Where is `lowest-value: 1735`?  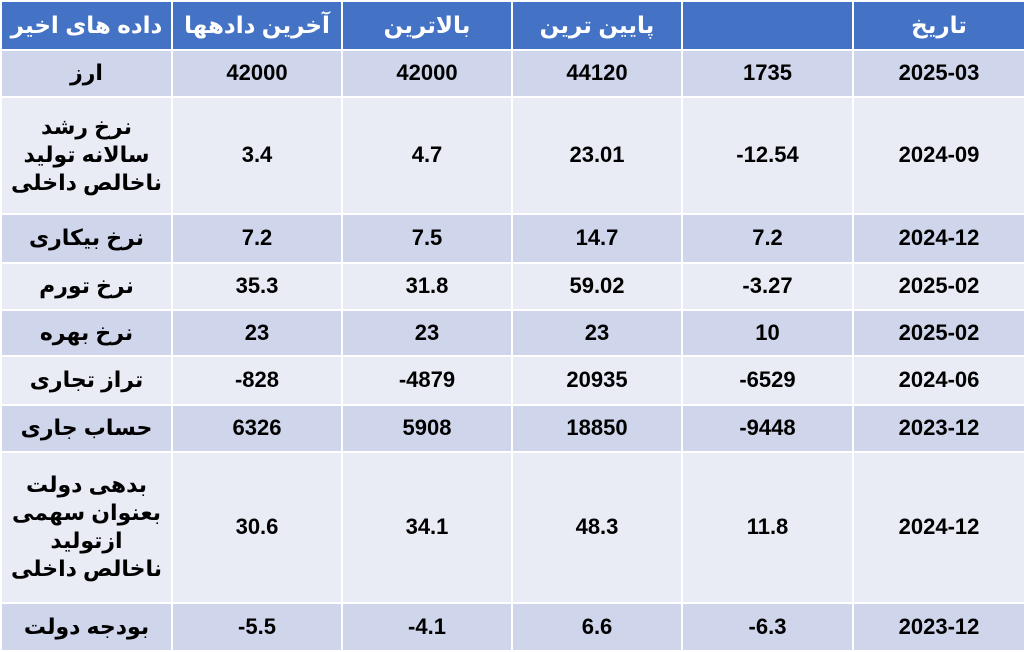
lowest-value: 1735 is located at coordinates (767, 73).